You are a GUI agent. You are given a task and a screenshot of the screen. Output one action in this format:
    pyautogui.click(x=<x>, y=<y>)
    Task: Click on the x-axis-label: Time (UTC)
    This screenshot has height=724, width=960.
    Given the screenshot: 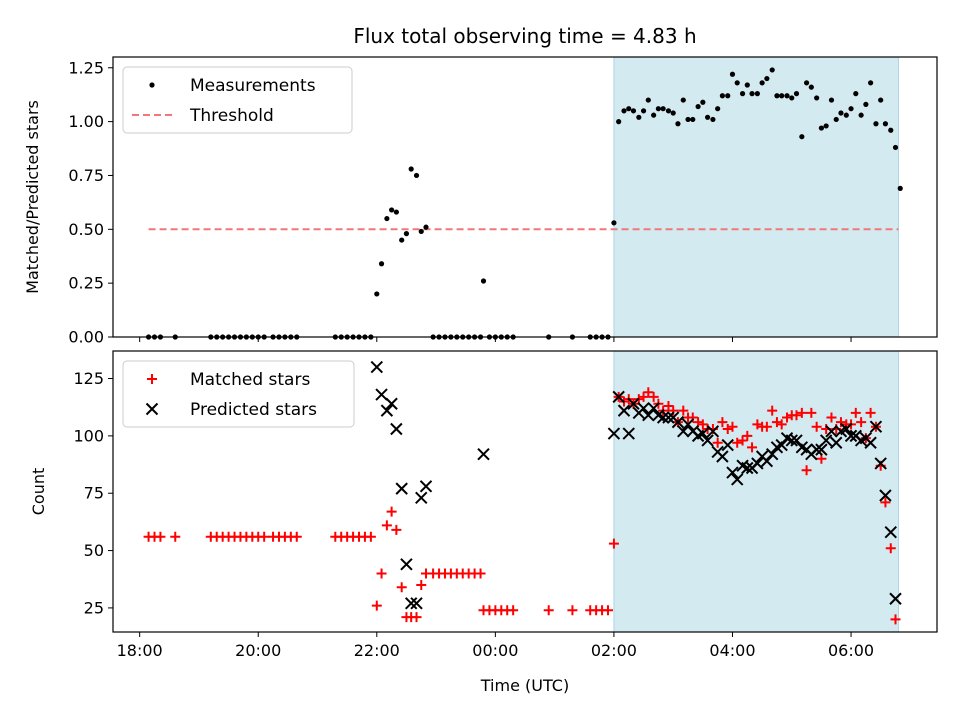 What is the action you would take?
    pyautogui.click(x=524, y=685)
    